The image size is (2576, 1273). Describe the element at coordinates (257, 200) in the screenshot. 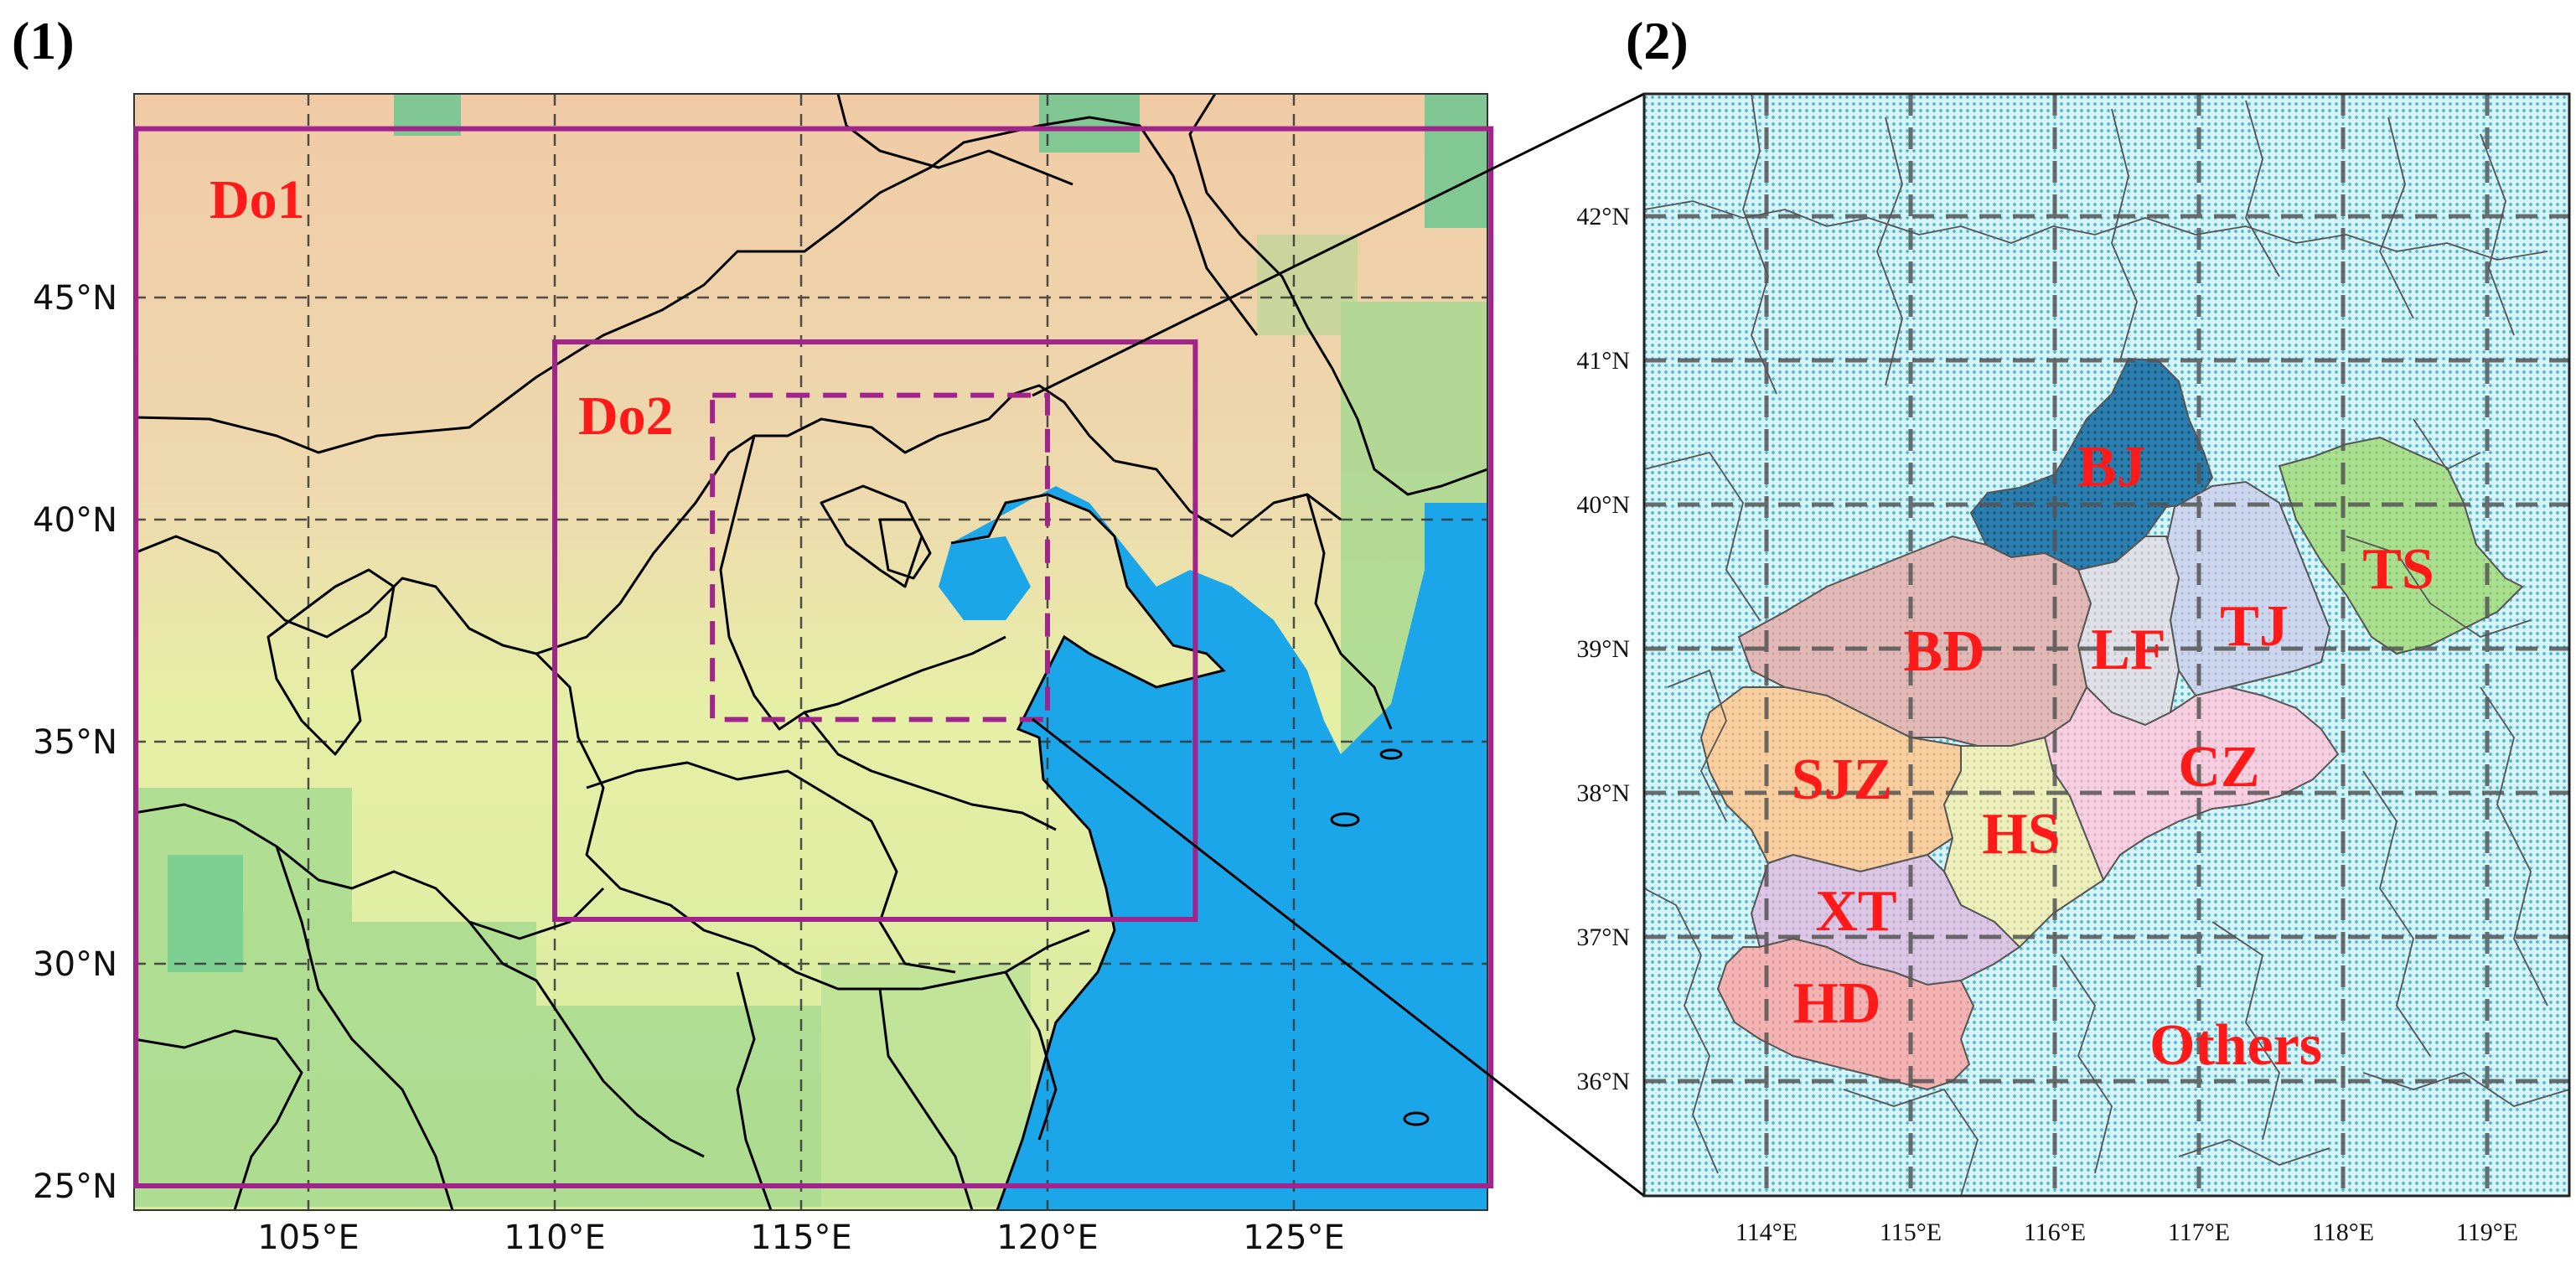

I see `domain-label-do1: Do1` at that location.